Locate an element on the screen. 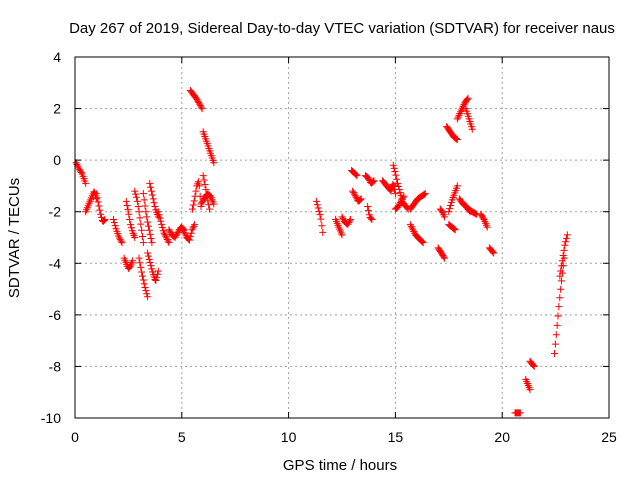  y-tick-label: -4 is located at coordinates (55, 263).